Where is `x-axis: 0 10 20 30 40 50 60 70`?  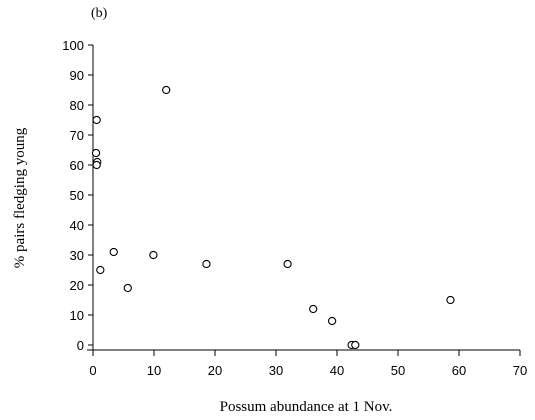 x-axis: 0 10 20 30 40 50 60 70 is located at coordinates (307, 363).